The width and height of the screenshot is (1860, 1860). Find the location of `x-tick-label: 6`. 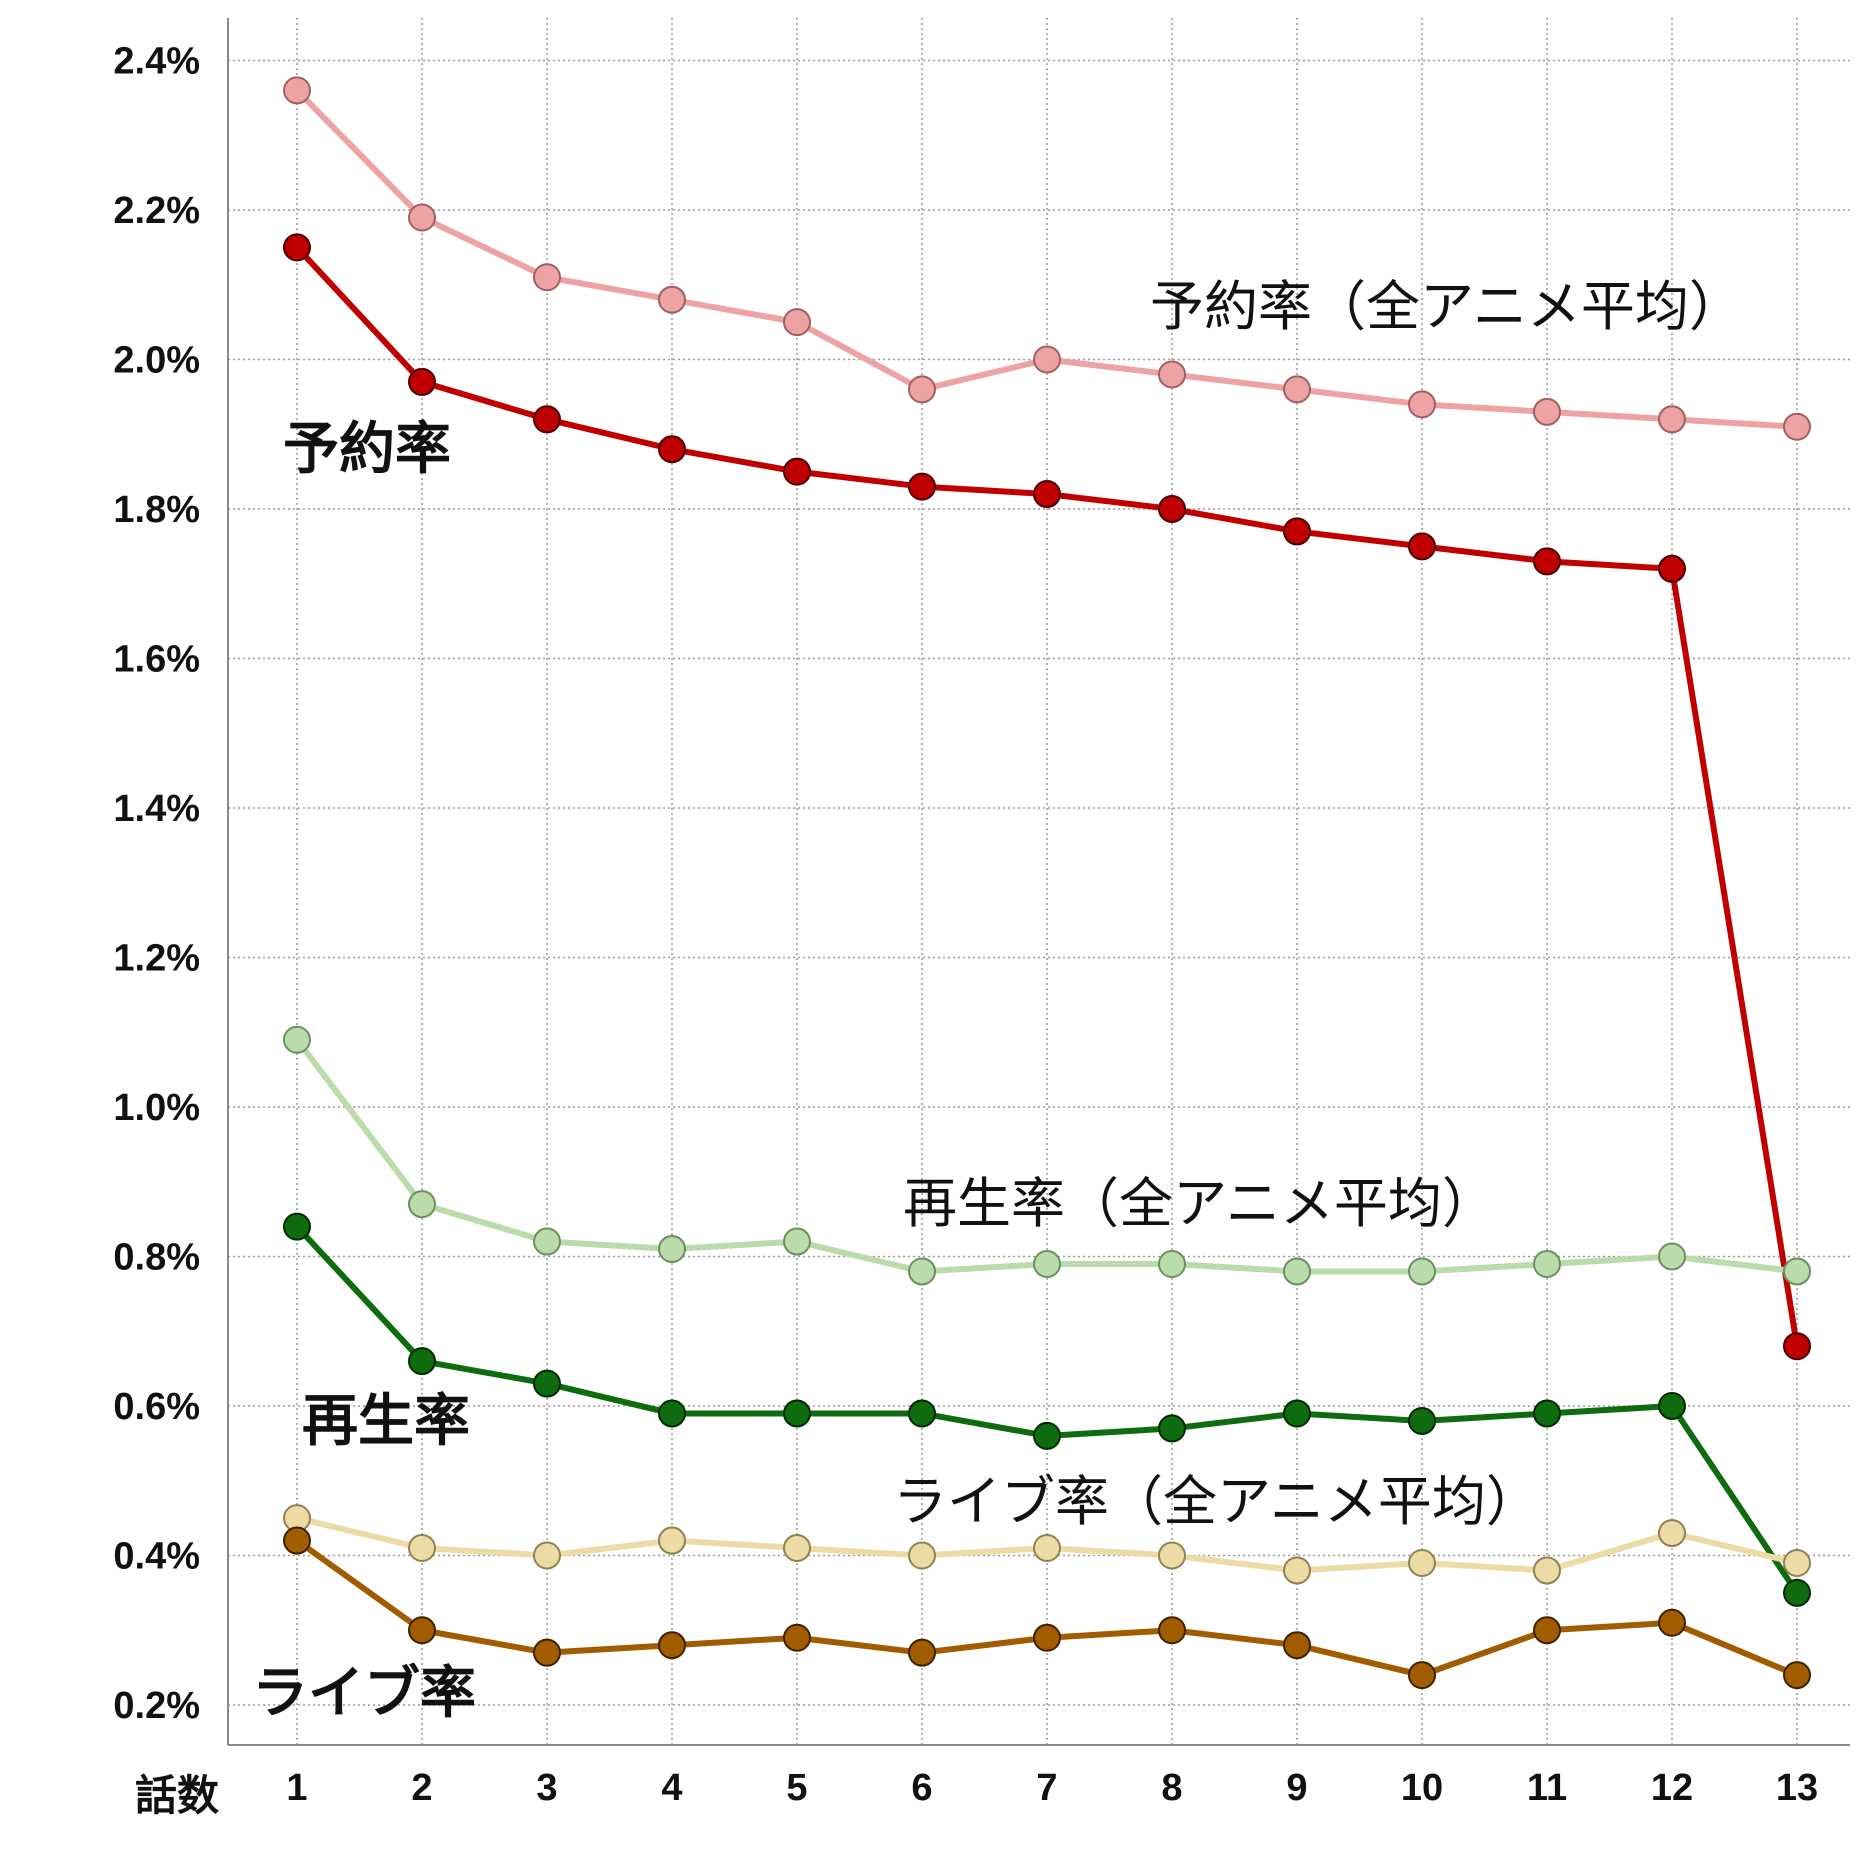

x-tick-label: 6 is located at coordinates (921, 1788).